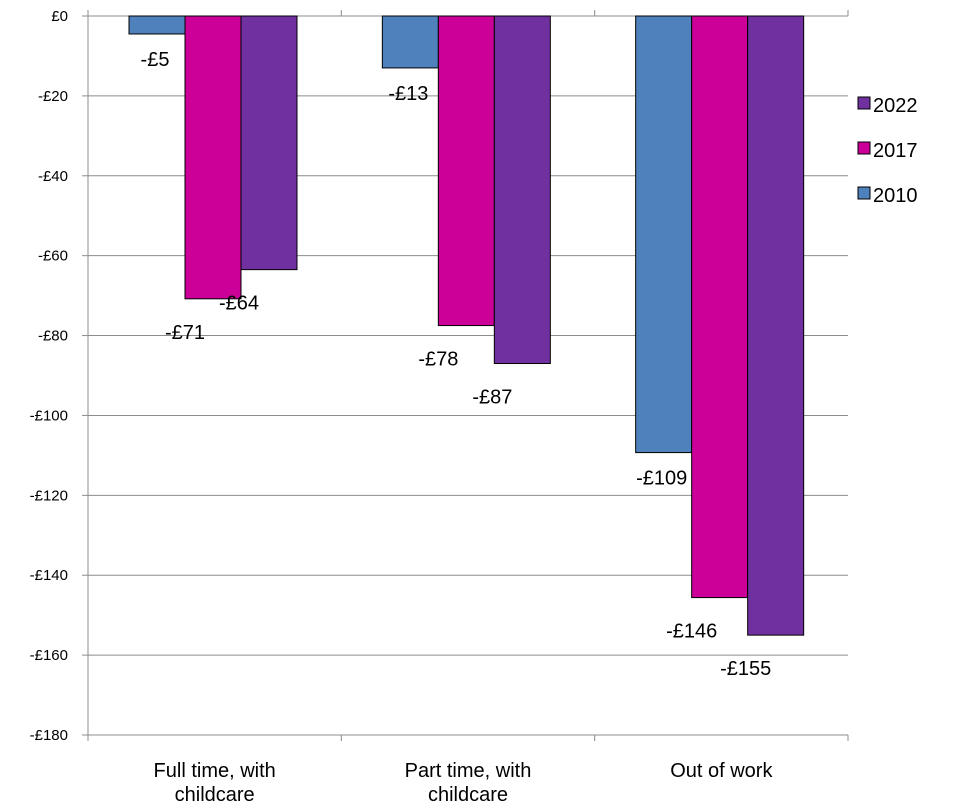 This screenshot has height=810, width=974. I want to click on y-tick-label: -£140, so click(49, 575).